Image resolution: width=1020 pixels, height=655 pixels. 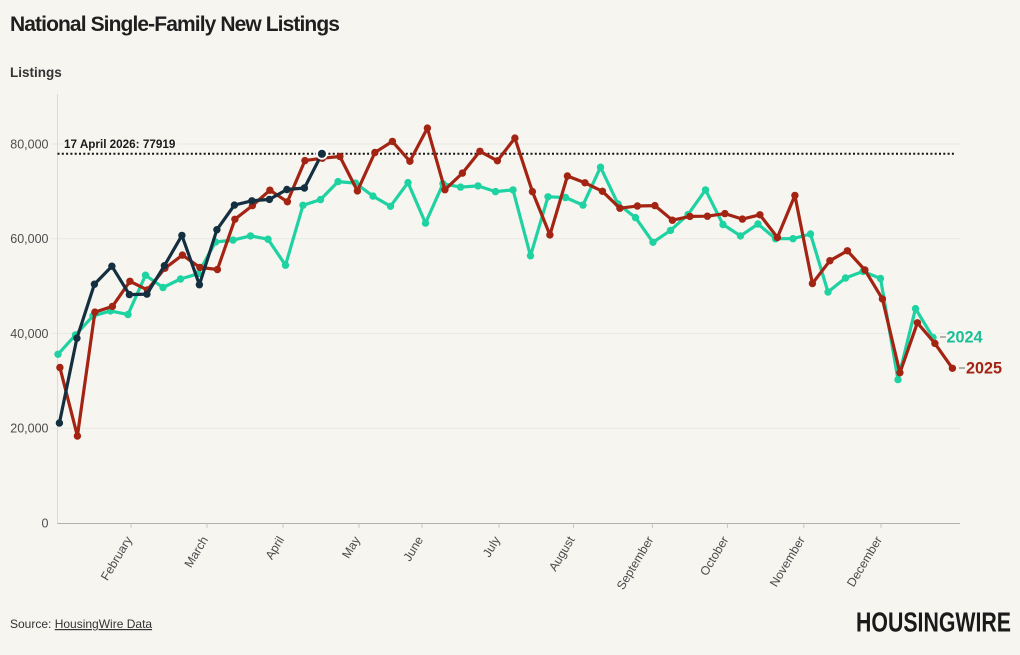 What do you see at coordinates (933, 622) in the screenshot?
I see `svg-text: HOUSINGWIRE` at bounding box center [933, 622].